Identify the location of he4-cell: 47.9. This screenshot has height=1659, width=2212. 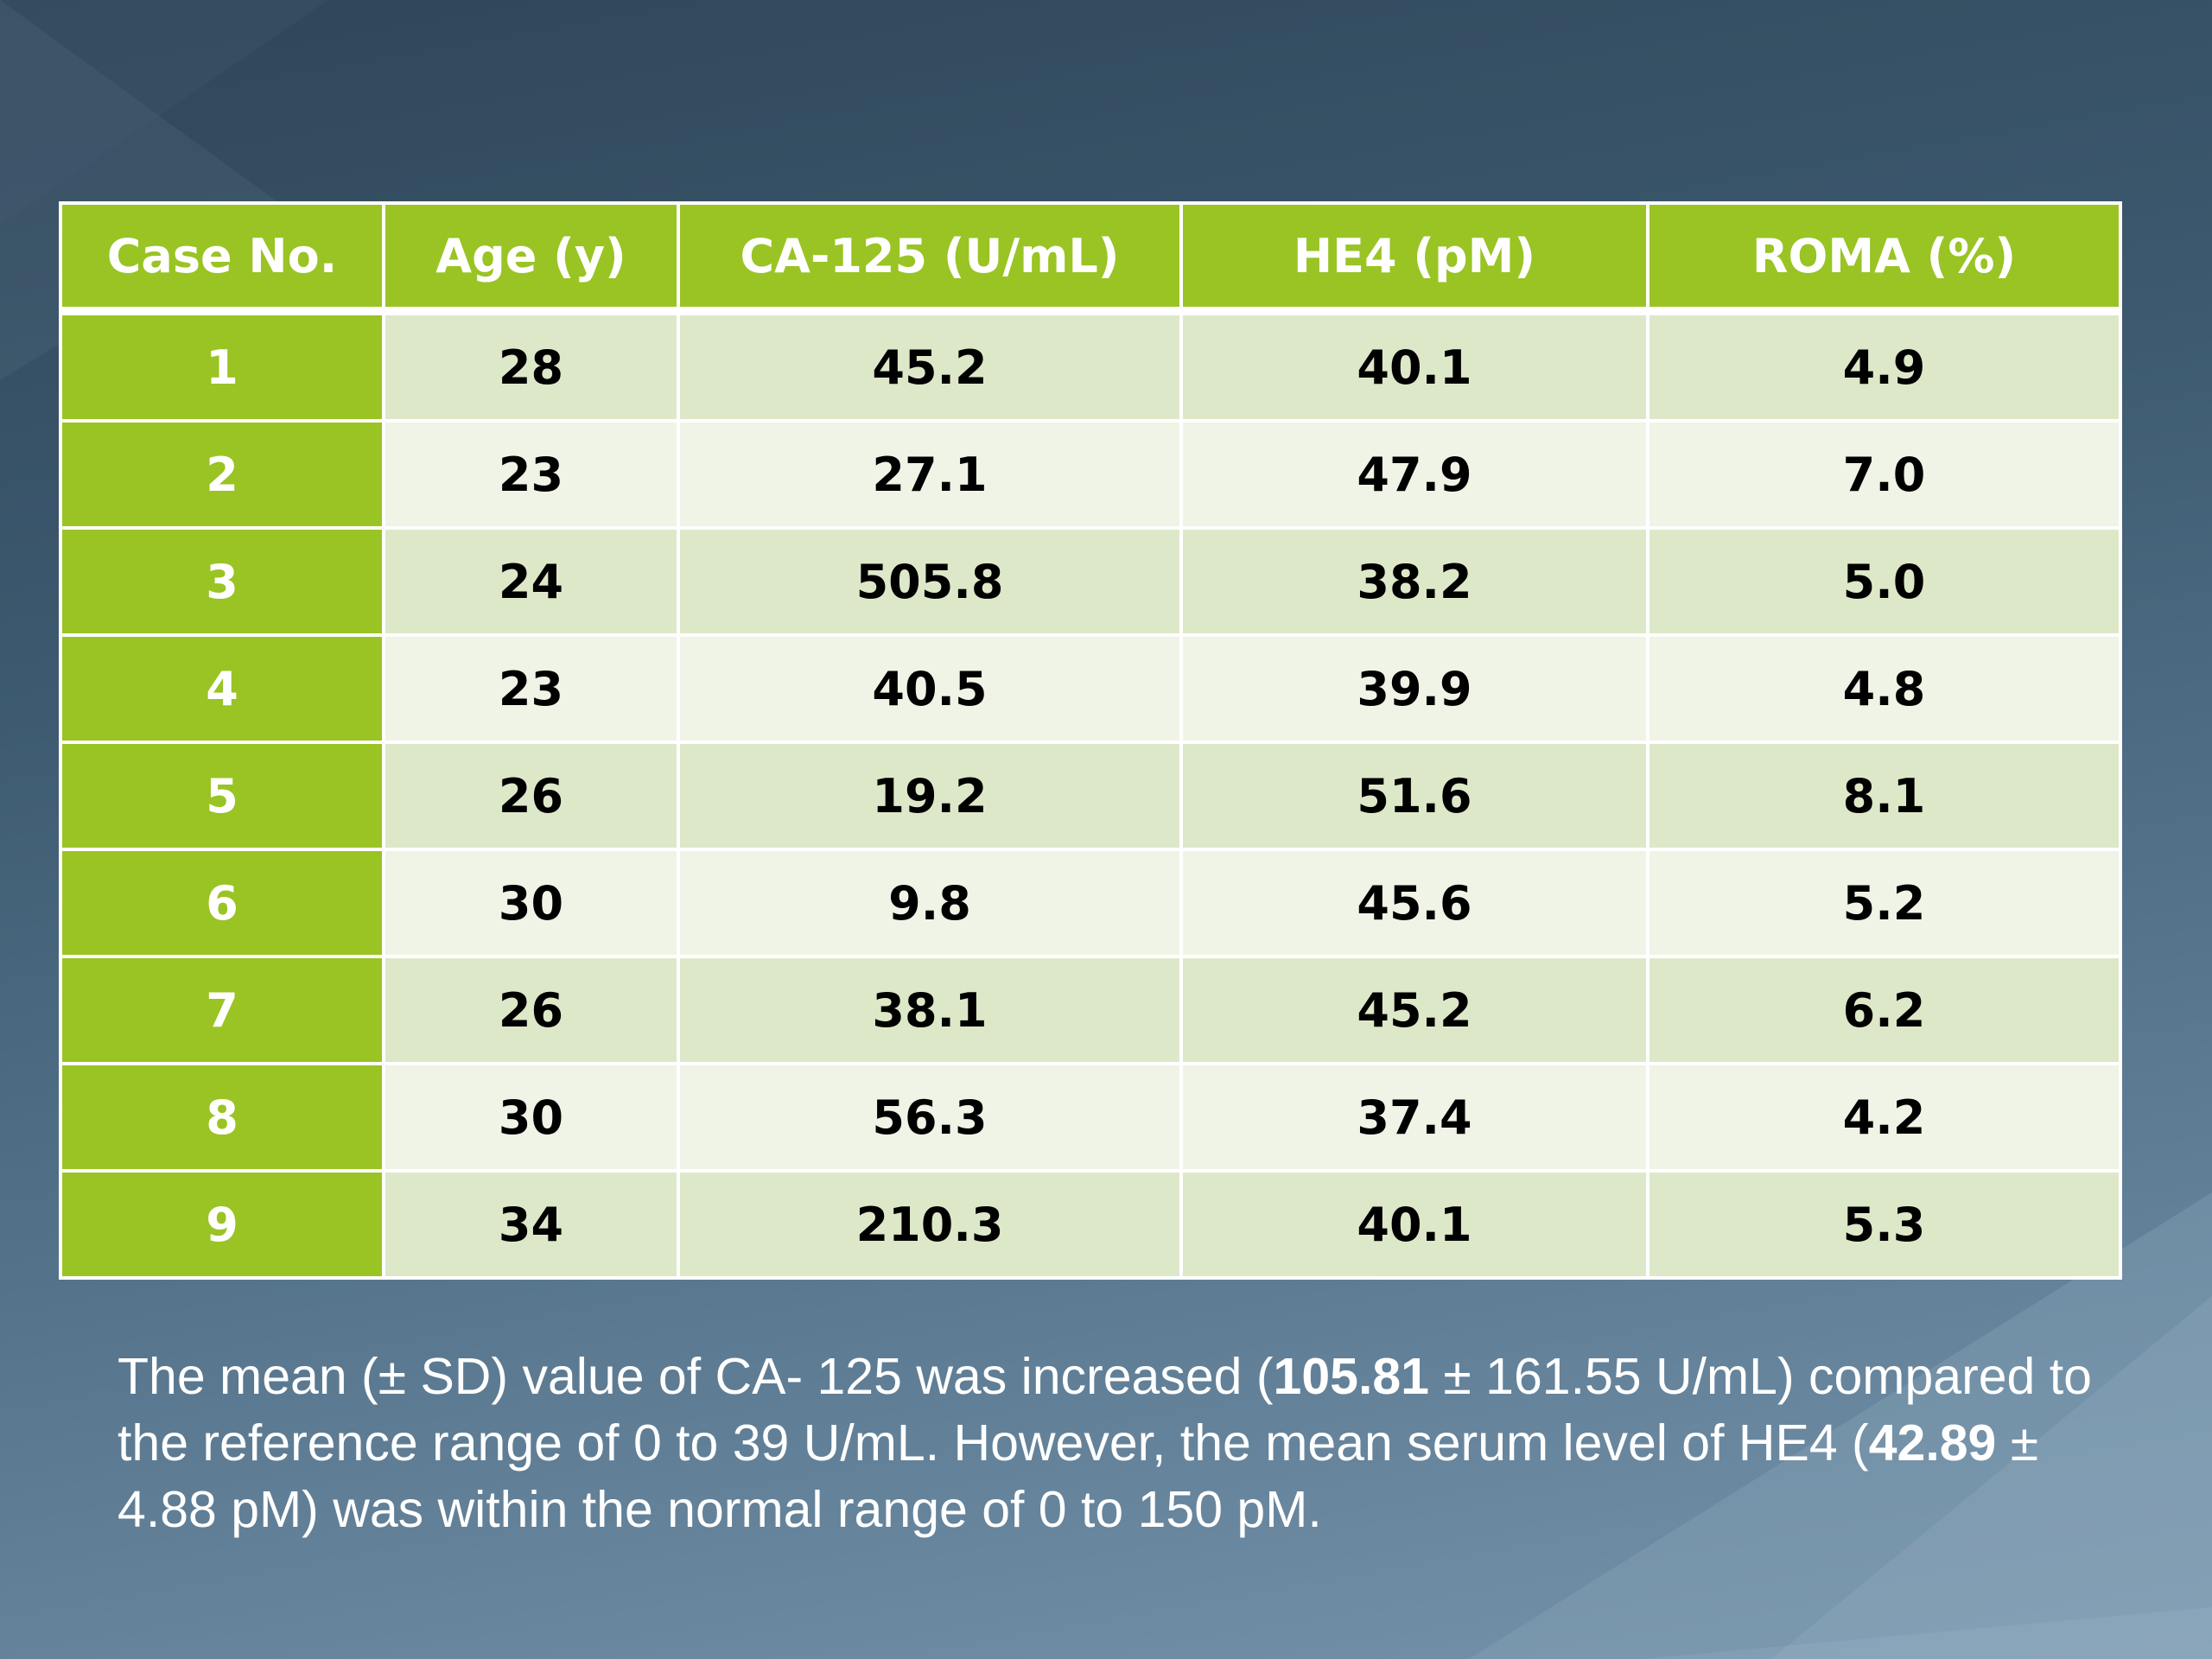
(1414, 475).